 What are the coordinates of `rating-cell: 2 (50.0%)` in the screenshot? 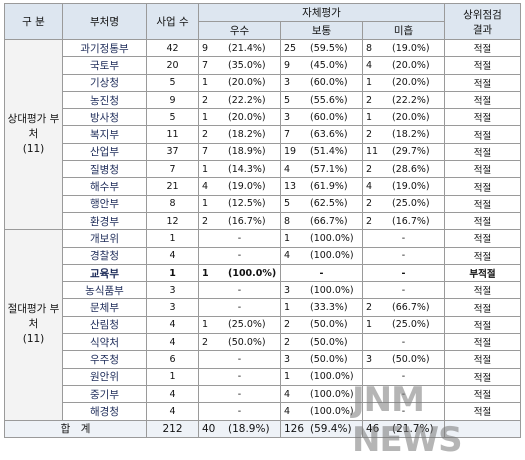 It's located at (321, 325).